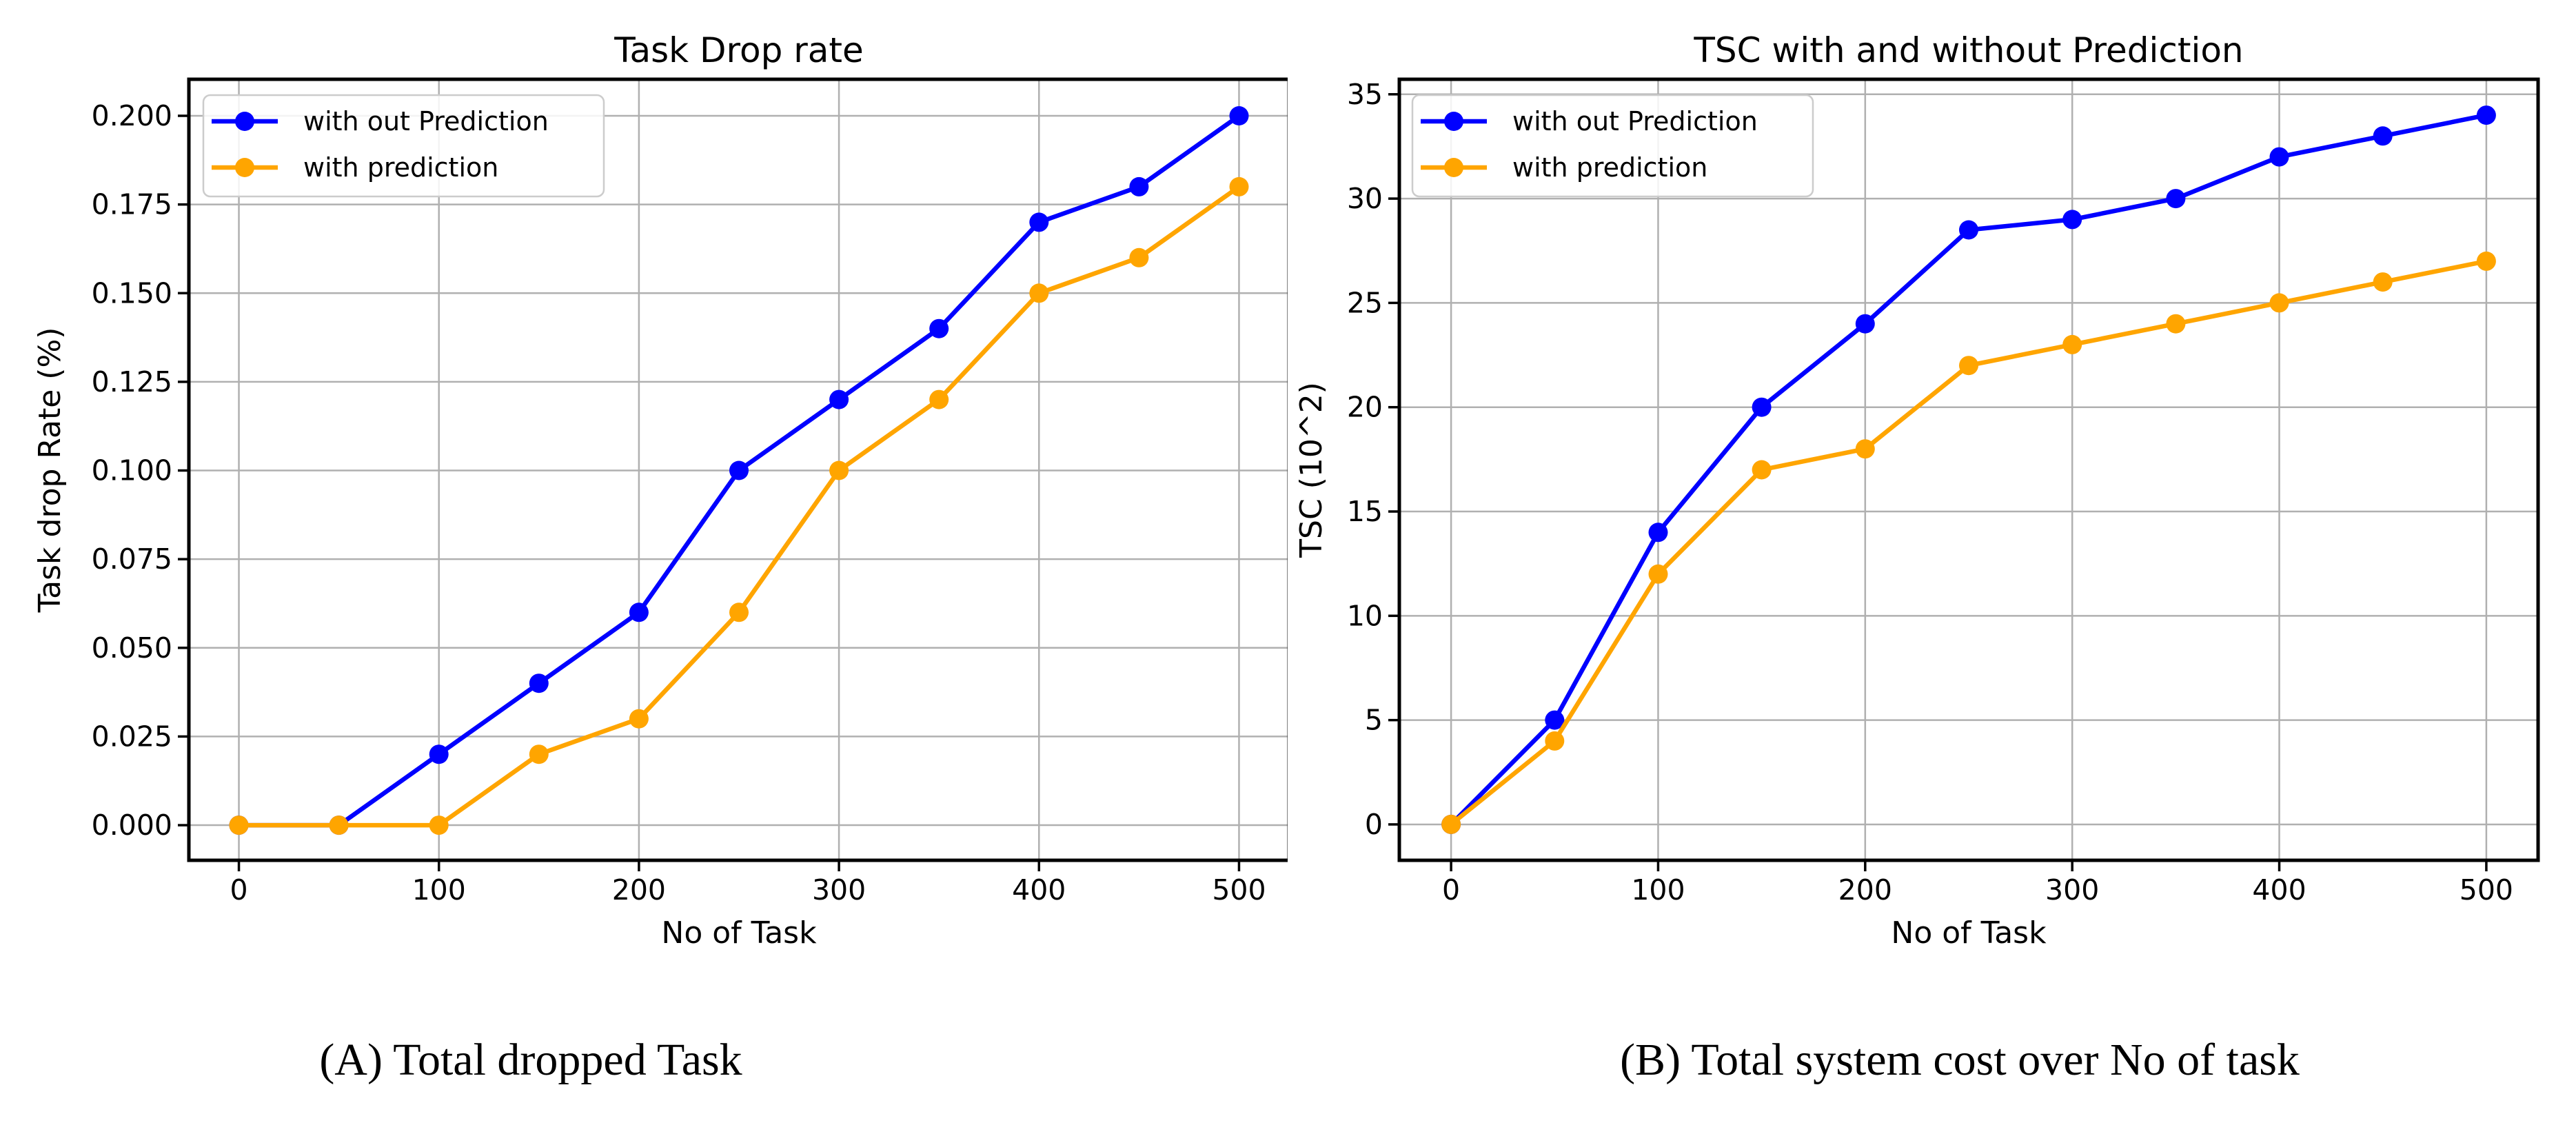 The height and width of the screenshot is (1125, 2576). Describe the element at coordinates (1374, 720) in the screenshot. I see `y-tick-label: 5` at that location.